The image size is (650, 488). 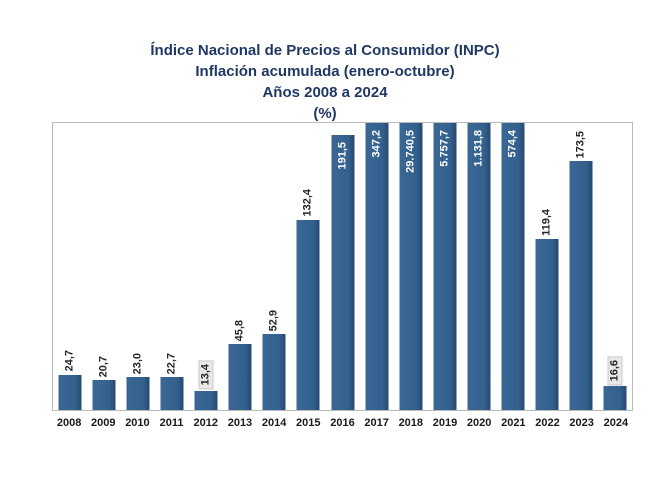 What do you see at coordinates (547, 423) in the screenshot?
I see `x-axis-label-2022: 2022` at bounding box center [547, 423].